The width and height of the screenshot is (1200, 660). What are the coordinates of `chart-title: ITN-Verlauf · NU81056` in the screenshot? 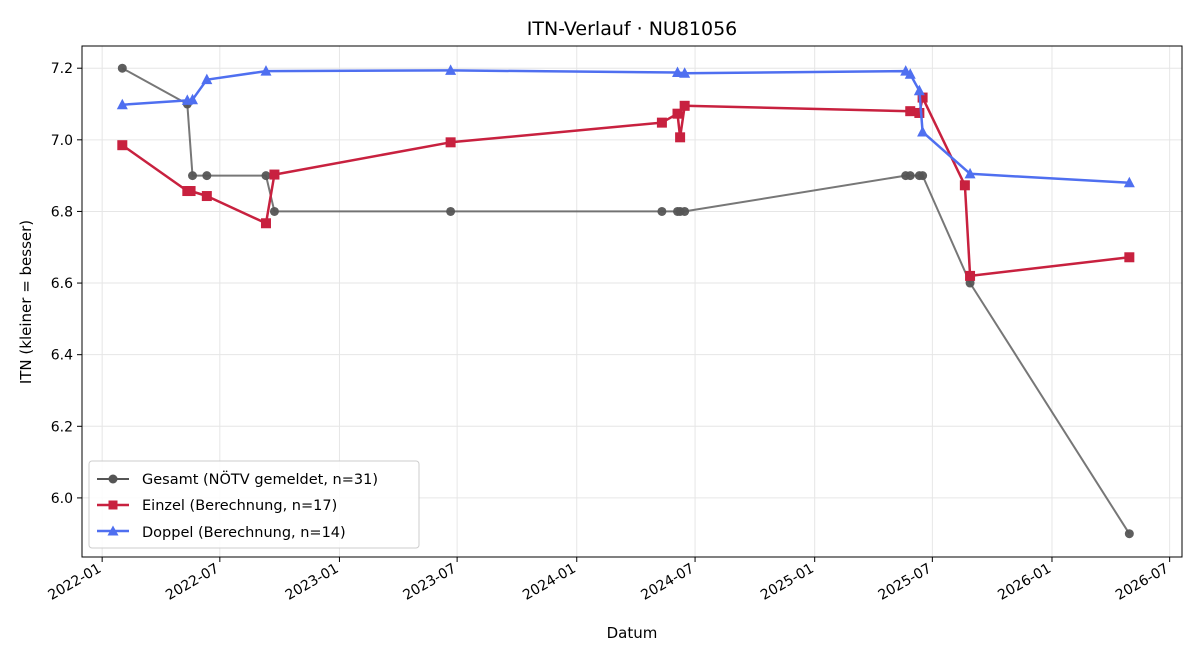 It's located at (632, 29).